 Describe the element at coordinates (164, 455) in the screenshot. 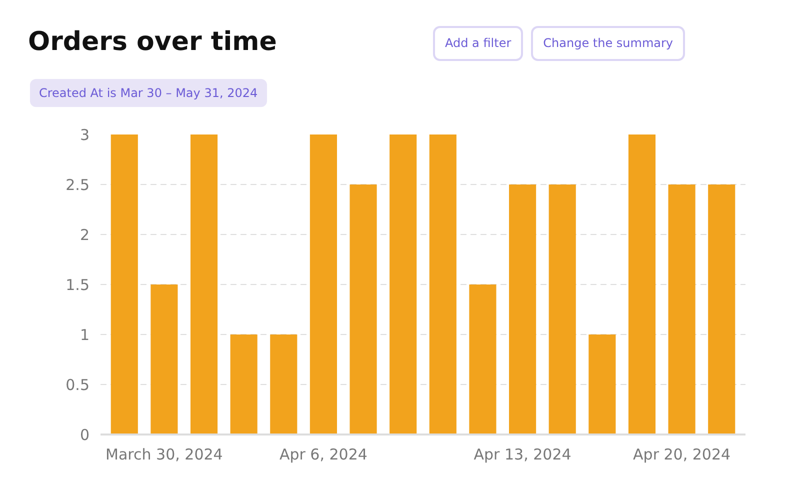

I see `x-tick-label: March 30, 2024` at that location.